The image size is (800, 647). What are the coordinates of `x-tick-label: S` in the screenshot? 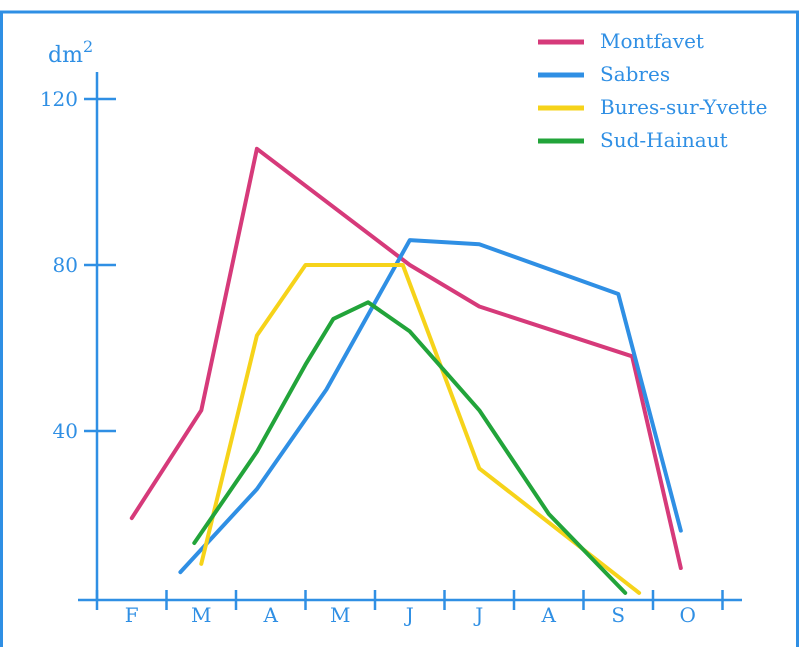 It's located at (618, 615).